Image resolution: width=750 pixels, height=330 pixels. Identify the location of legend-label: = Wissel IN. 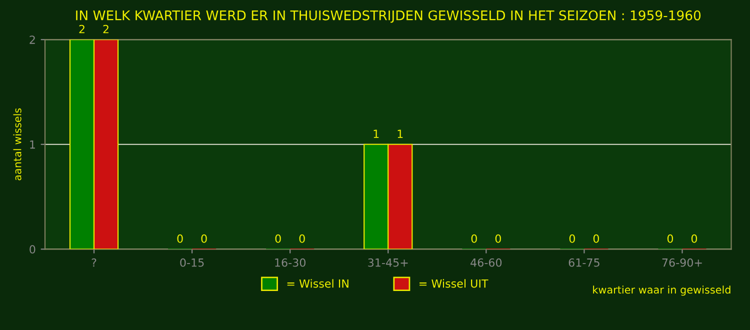
(317, 283).